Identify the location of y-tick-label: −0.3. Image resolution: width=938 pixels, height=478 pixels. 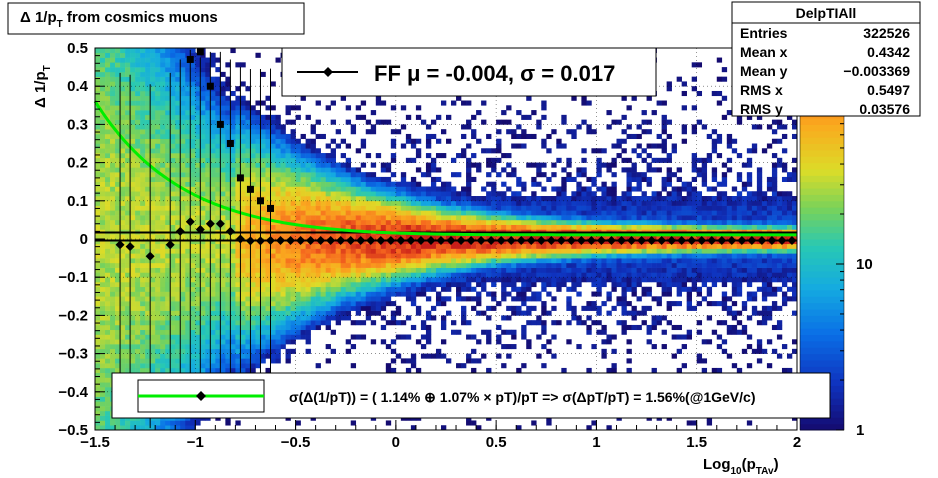
(73, 354).